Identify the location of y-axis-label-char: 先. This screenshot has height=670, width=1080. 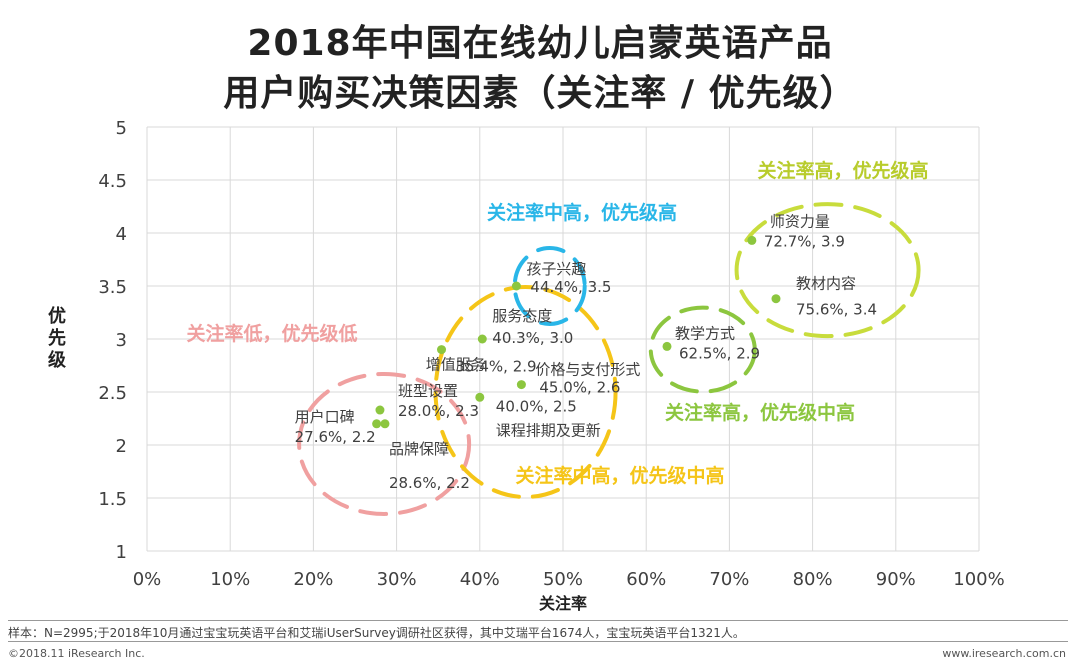
(57, 338).